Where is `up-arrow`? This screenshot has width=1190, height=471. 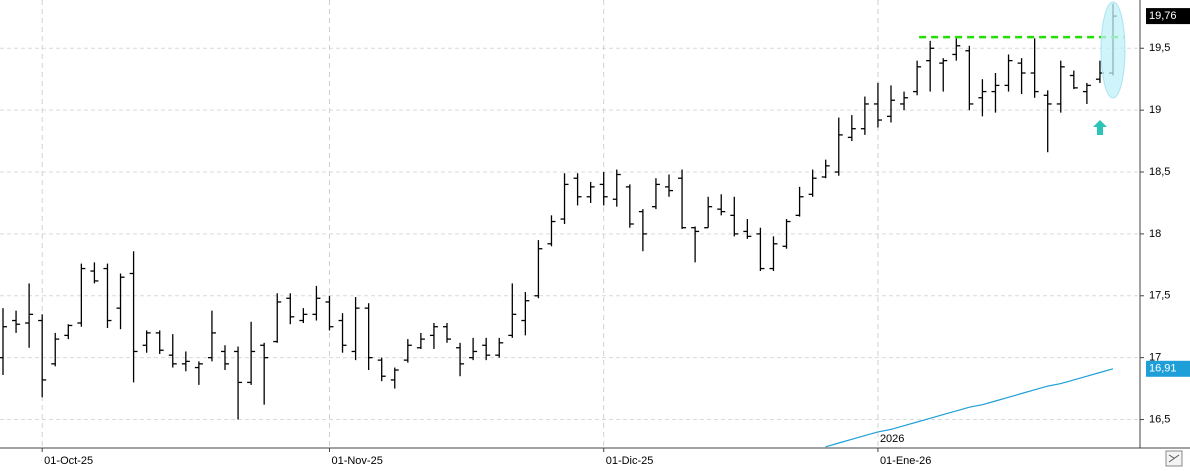
up-arrow is located at coordinates (1100, 127).